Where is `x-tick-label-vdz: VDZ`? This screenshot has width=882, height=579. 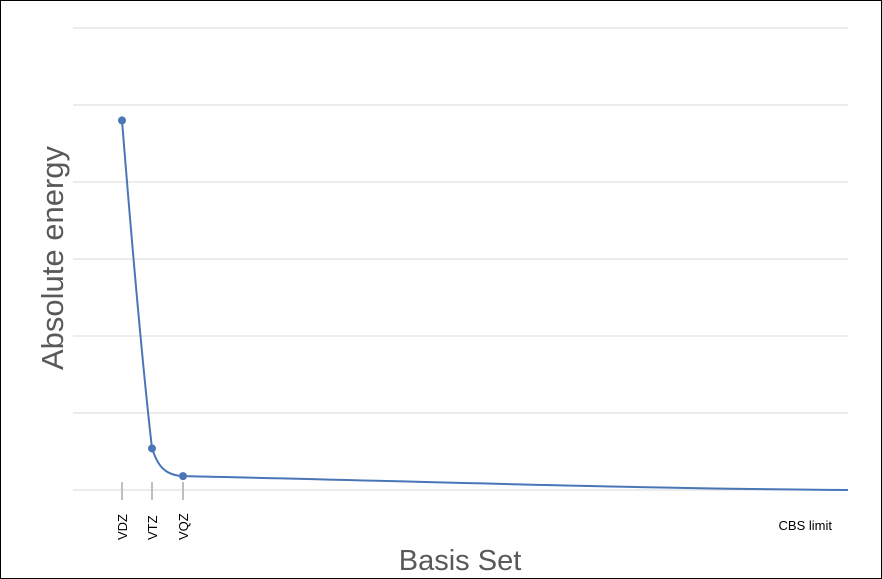
x-tick-label-vdz: VDZ is located at coordinates (122, 527).